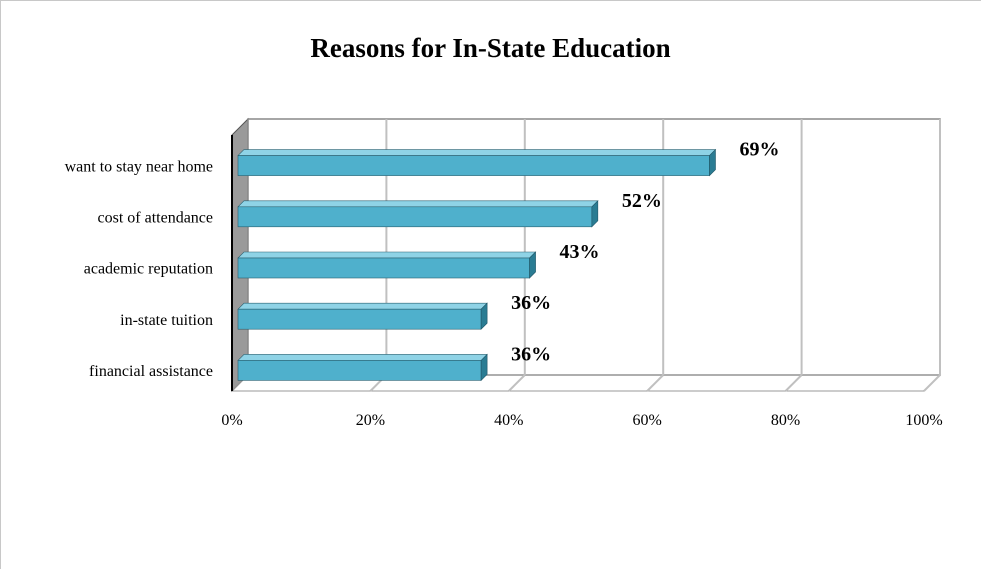  Describe the element at coordinates (581, 420) in the screenshot. I see `x-tick-labels: 0% 20% 40% 60% 80% 100%` at that location.